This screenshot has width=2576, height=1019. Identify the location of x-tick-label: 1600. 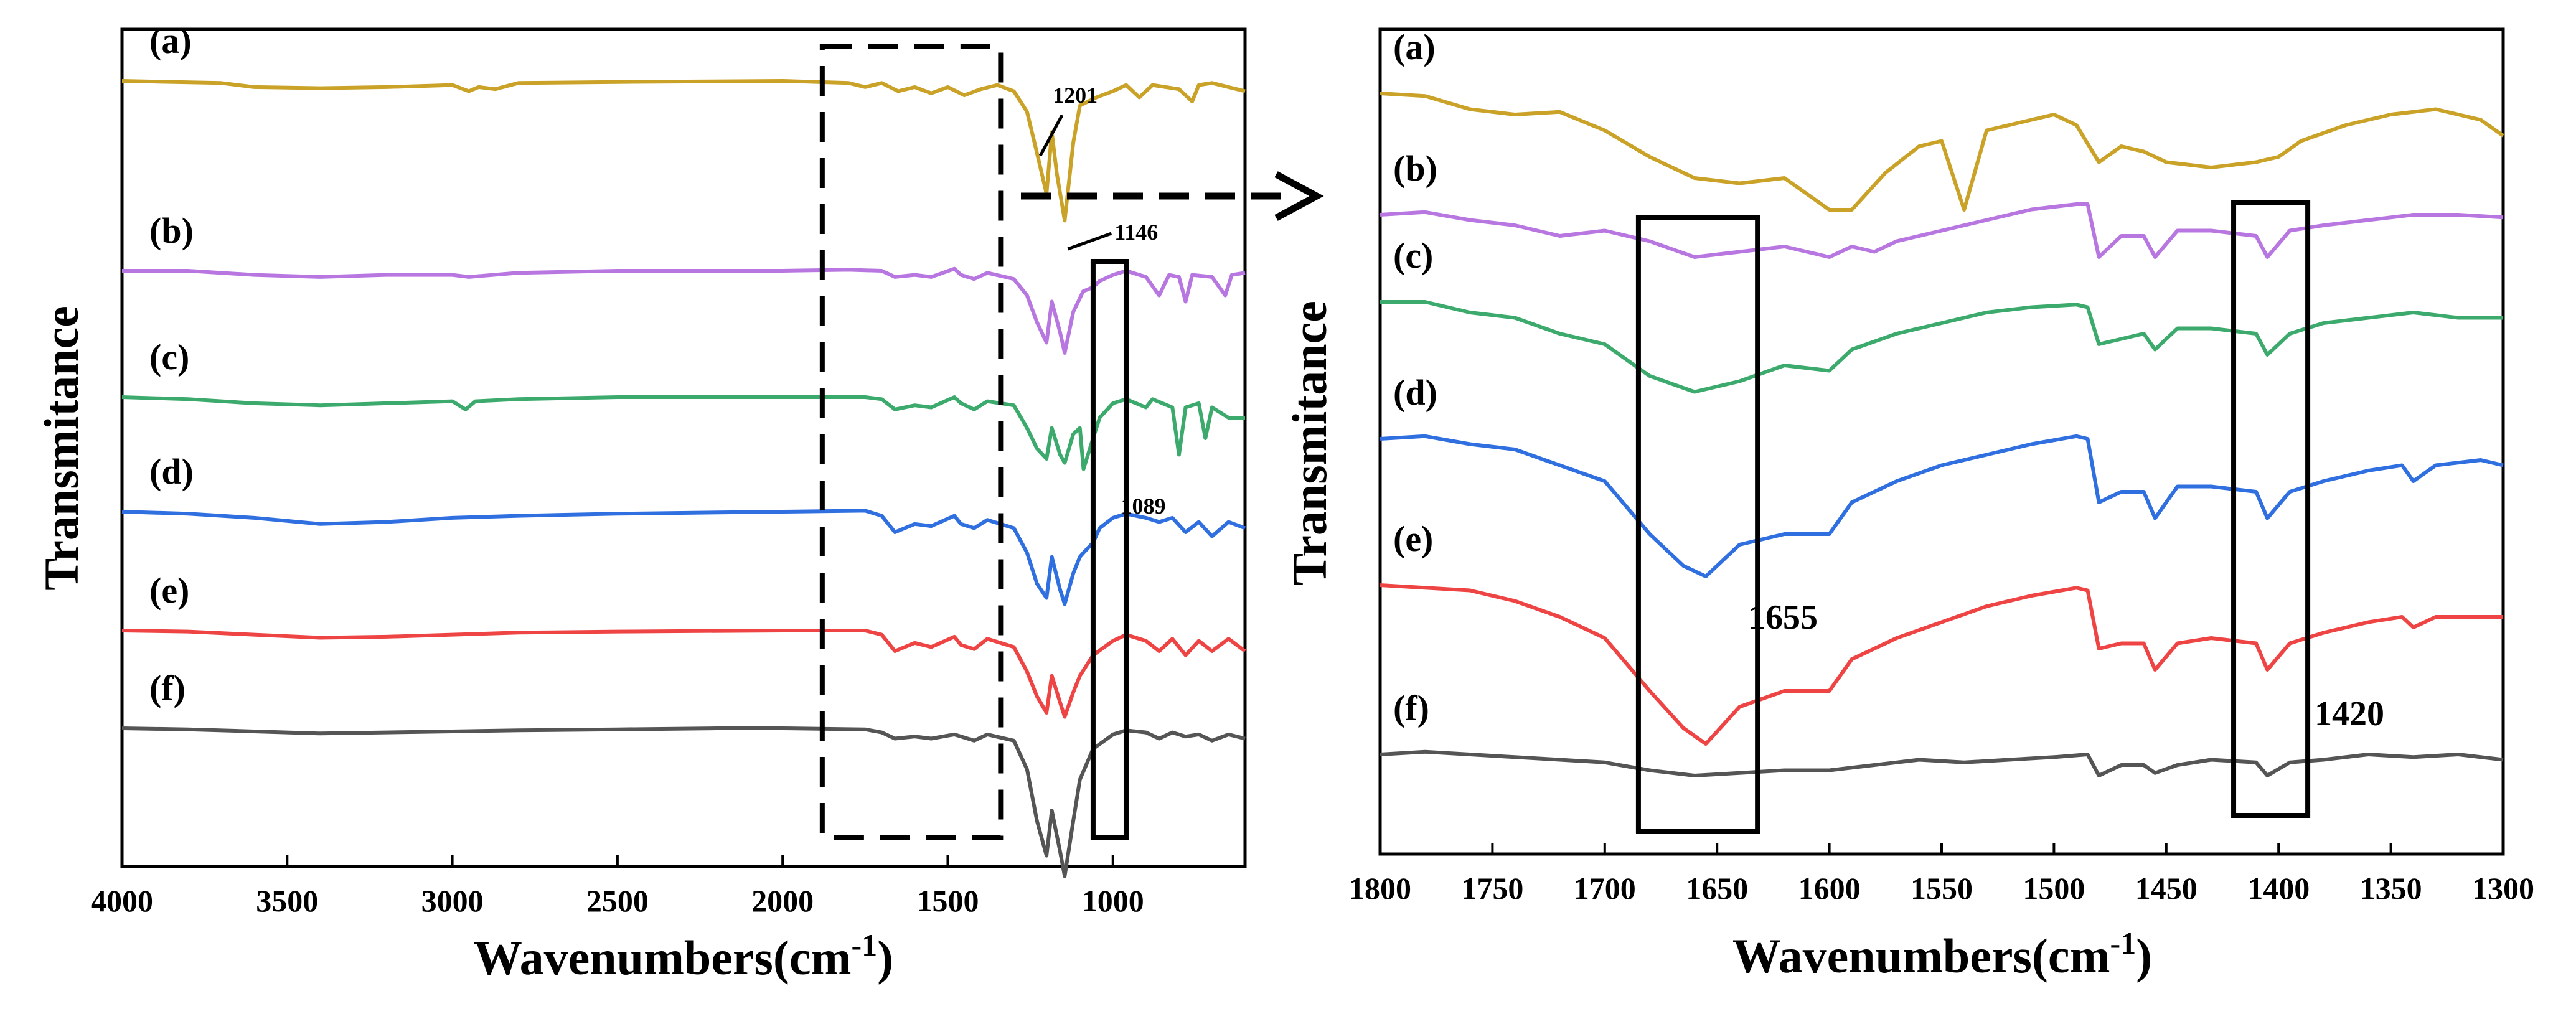
(1829, 888).